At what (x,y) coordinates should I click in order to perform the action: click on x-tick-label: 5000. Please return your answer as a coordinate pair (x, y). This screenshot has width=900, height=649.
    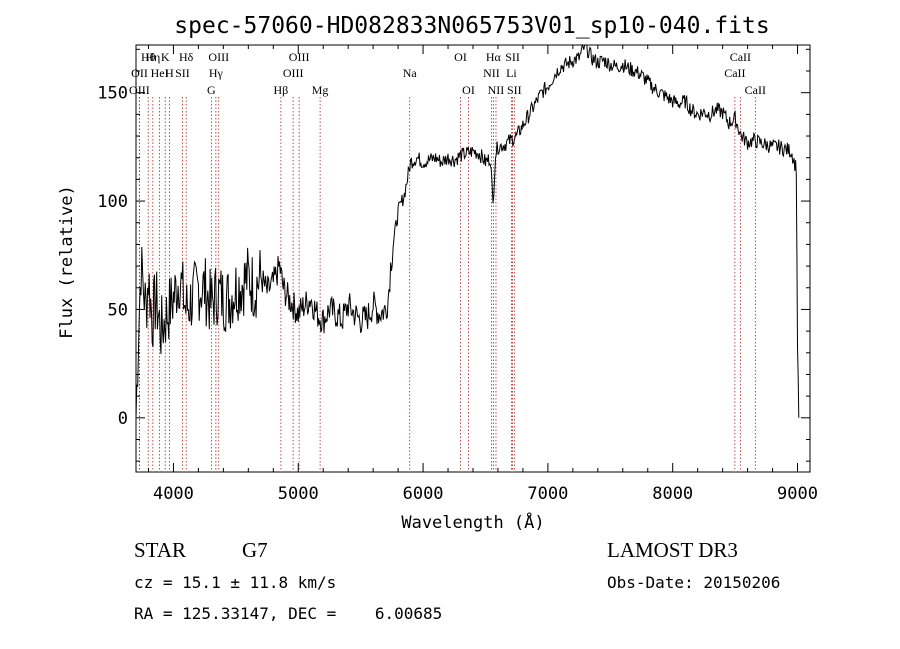
    Looking at the image, I should click on (298, 494).